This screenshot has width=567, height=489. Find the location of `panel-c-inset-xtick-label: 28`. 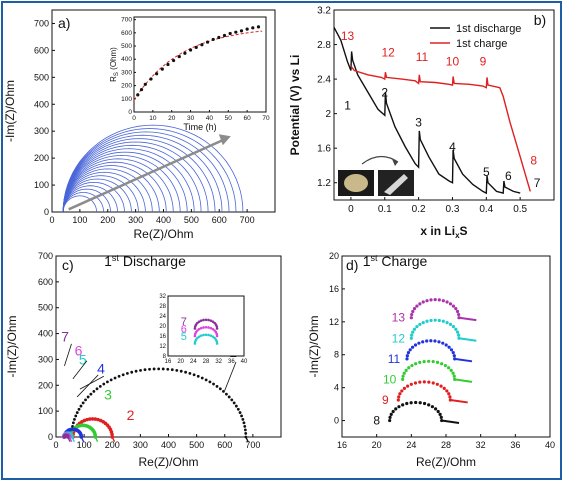

panel-c-inset-xtick-label: 28 is located at coordinates (206, 362).